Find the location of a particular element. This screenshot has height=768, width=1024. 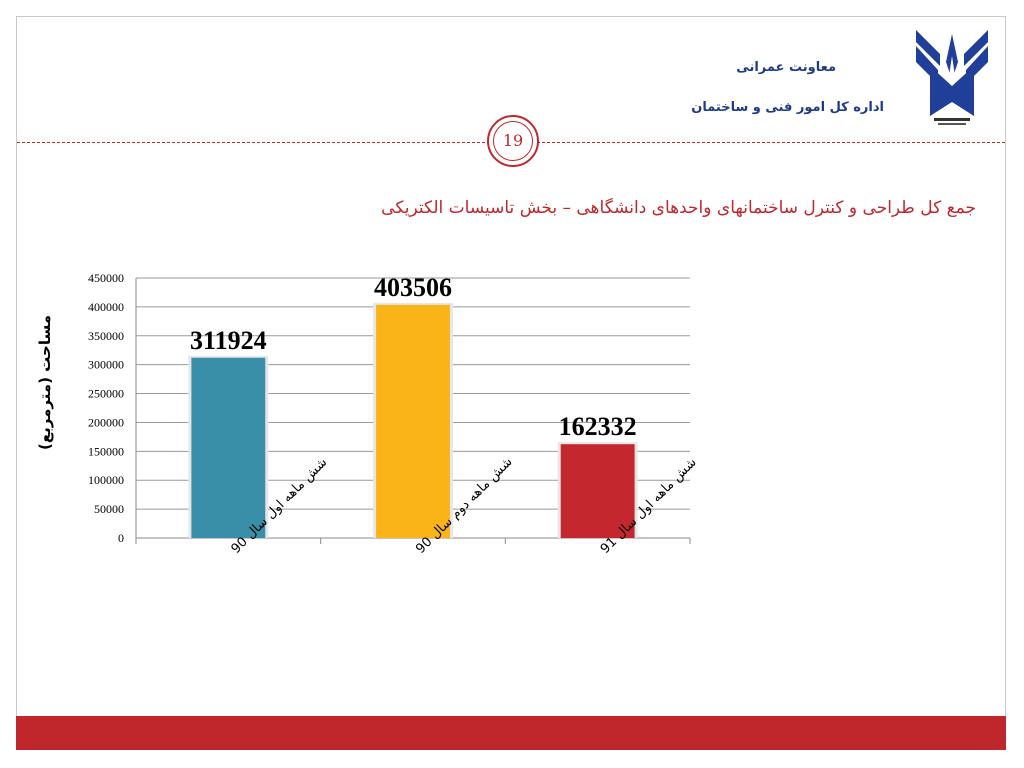

y-tick-label: 100000 is located at coordinates (106, 480).